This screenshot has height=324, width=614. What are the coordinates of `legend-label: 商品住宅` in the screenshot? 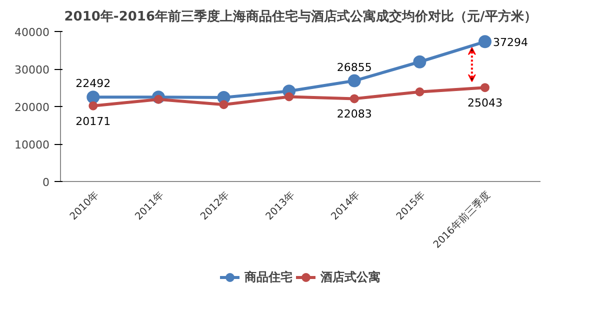 It's located at (268, 277).